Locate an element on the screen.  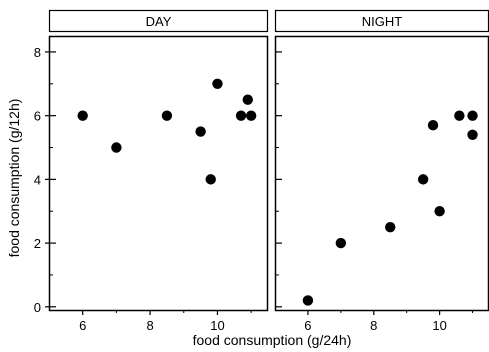
panel-strip-label: NIGHT is located at coordinates (382, 21).